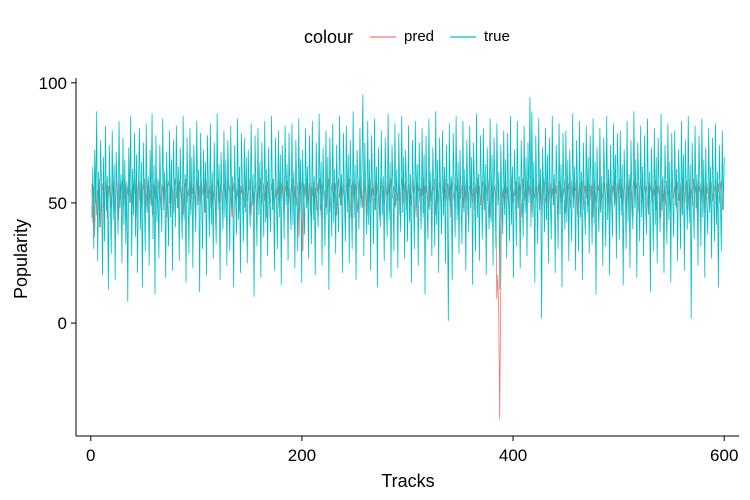  I want to click on y-tick-label: 0, so click(62, 323).